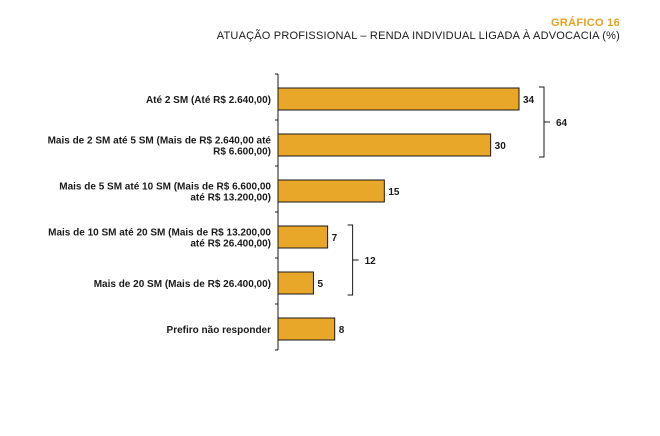  What do you see at coordinates (208, 100) in the screenshot?
I see `category-label: Até 2 SM (Até R$ 2.640,00)` at bounding box center [208, 100].